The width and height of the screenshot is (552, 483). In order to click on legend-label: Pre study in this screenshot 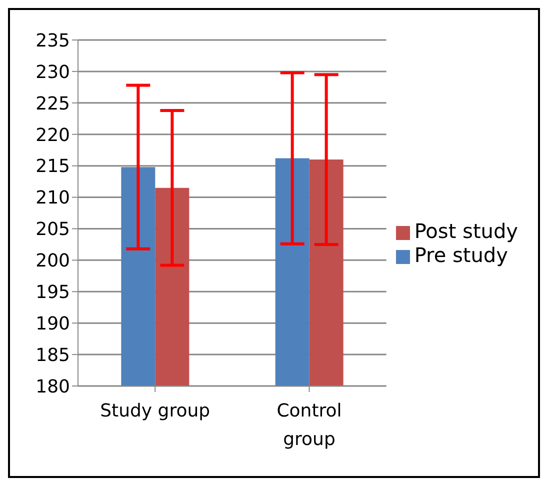, I will do `click(461, 255)`.